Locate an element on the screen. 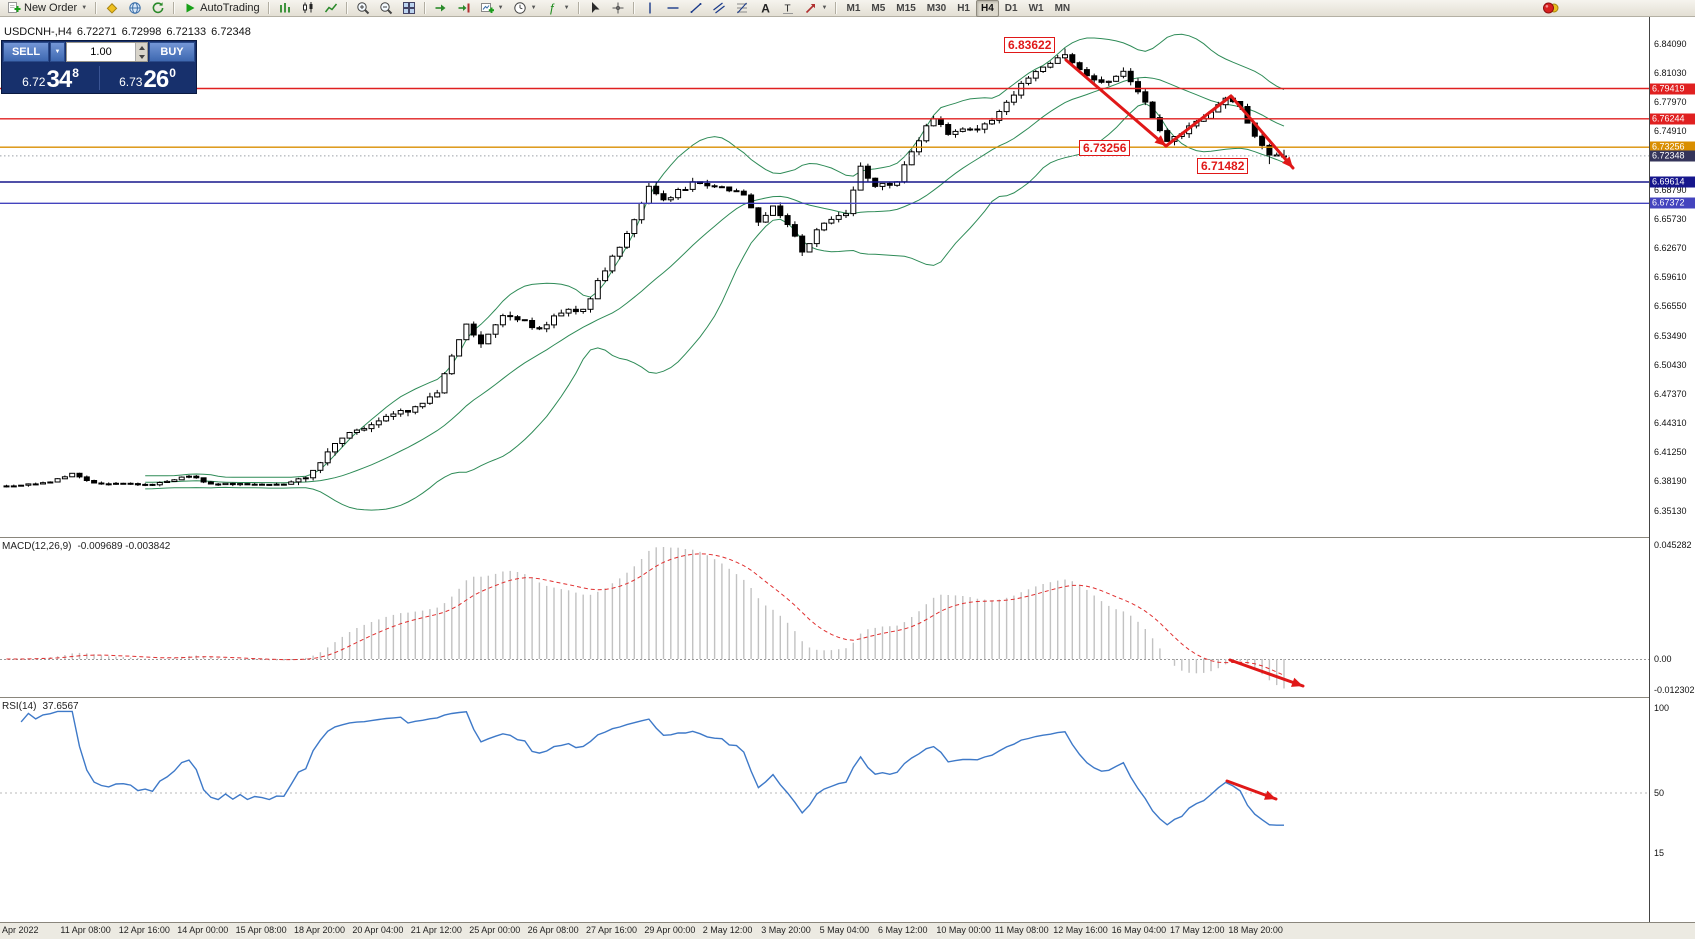 The height and width of the screenshot is (939, 1695). time-axis-label: 27 Apr 16:00 is located at coordinates (612, 930).